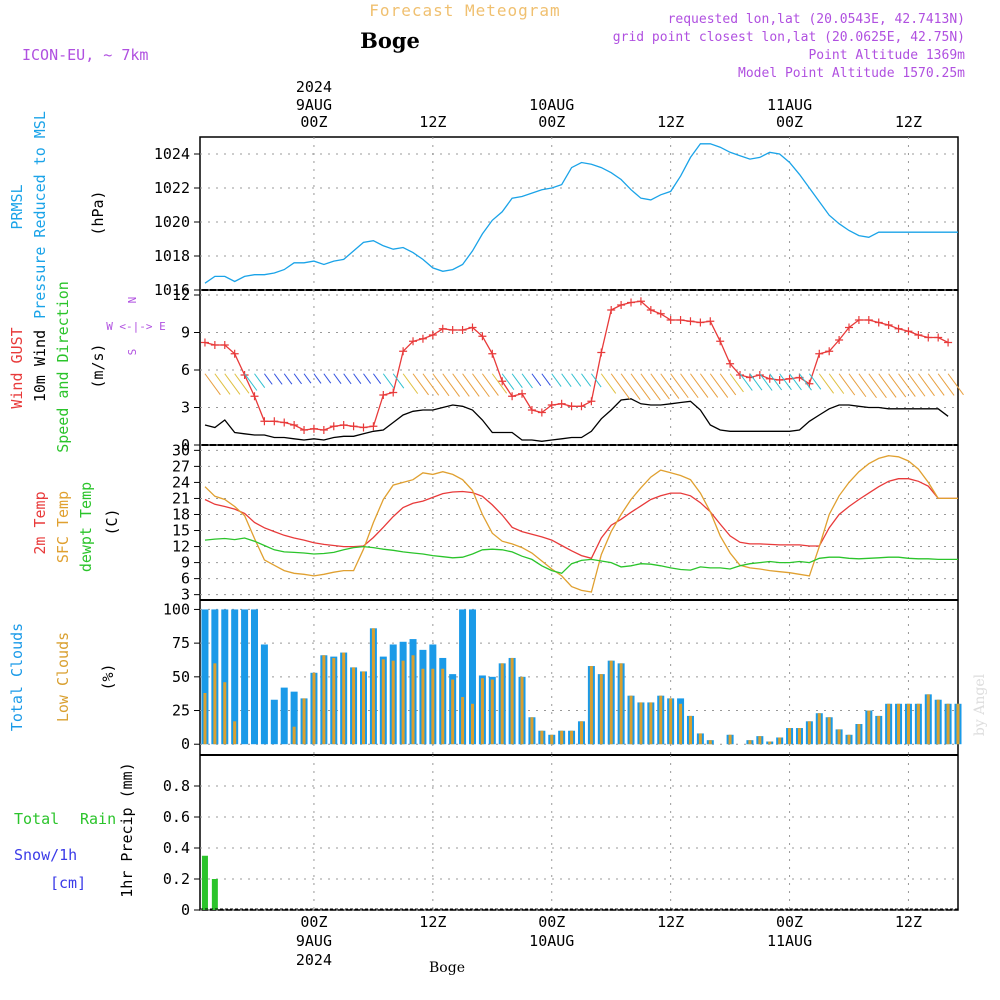 Image resolution: width=1000 pixels, height=1000 pixels. I want to click on precip-unit-label: 1hr Precip (mm), so click(127, 829).